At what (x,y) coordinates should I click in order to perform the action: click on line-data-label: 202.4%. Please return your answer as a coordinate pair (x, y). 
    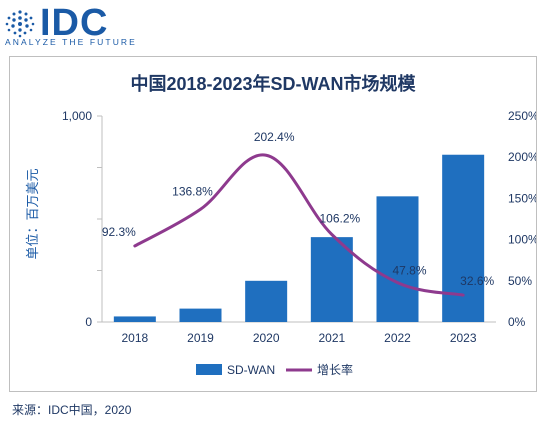
    Looking at the image, I should click on (274, 137).